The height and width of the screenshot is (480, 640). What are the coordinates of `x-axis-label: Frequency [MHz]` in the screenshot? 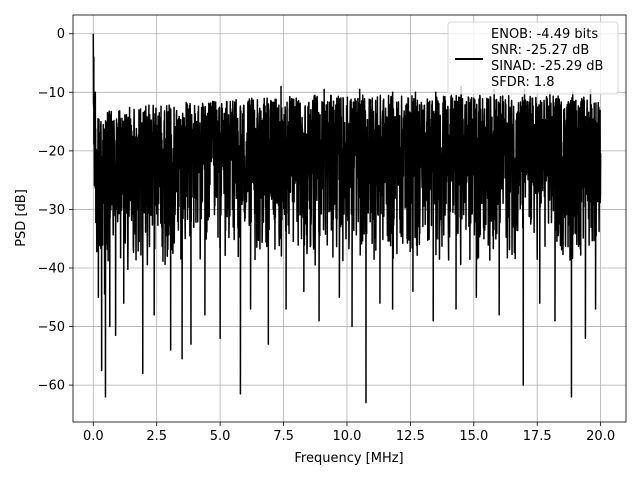 It's located at (348, 458).